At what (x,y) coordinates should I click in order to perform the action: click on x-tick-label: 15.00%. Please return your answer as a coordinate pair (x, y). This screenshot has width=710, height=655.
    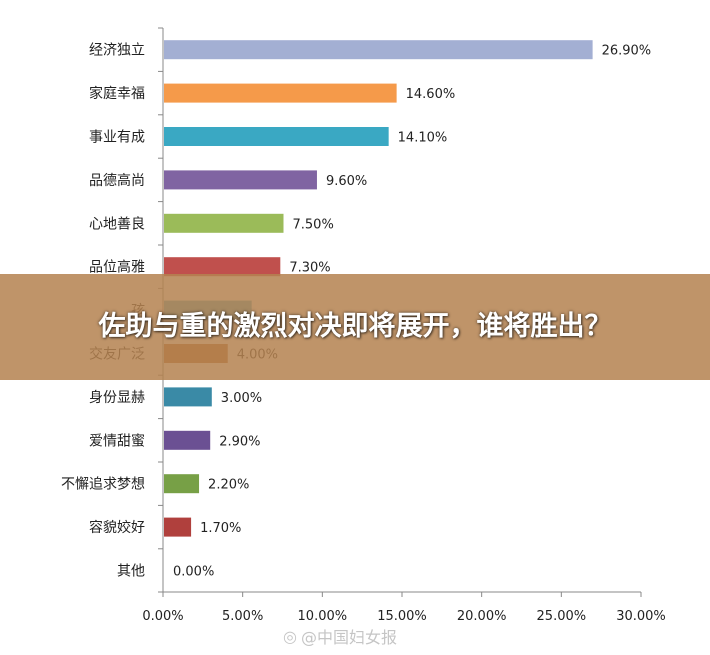
    Looking at the image, I should click on (402, 616).